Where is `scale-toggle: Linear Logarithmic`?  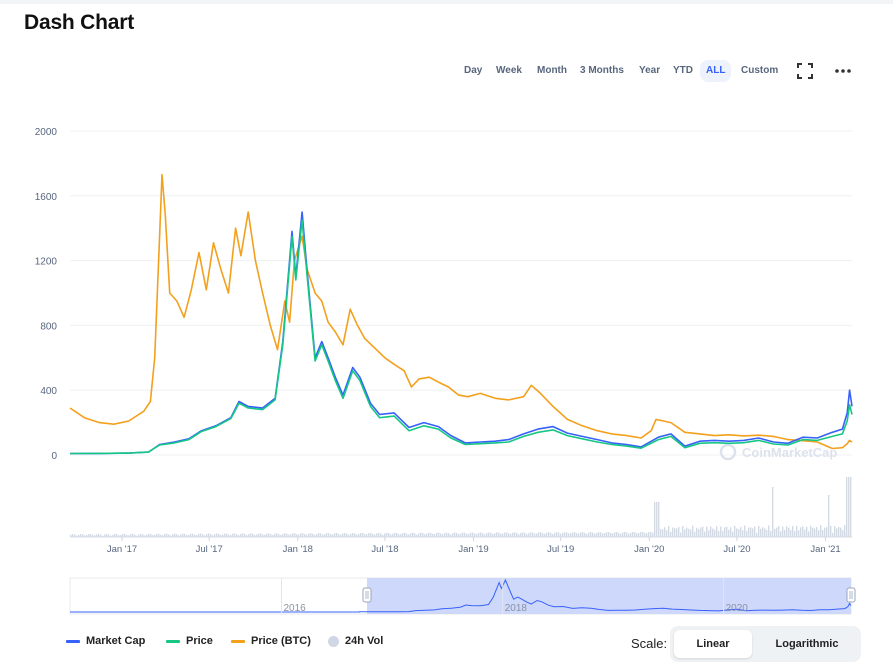
scale-toggle: Linear Logarithmic is located at coordinates (765, 644).